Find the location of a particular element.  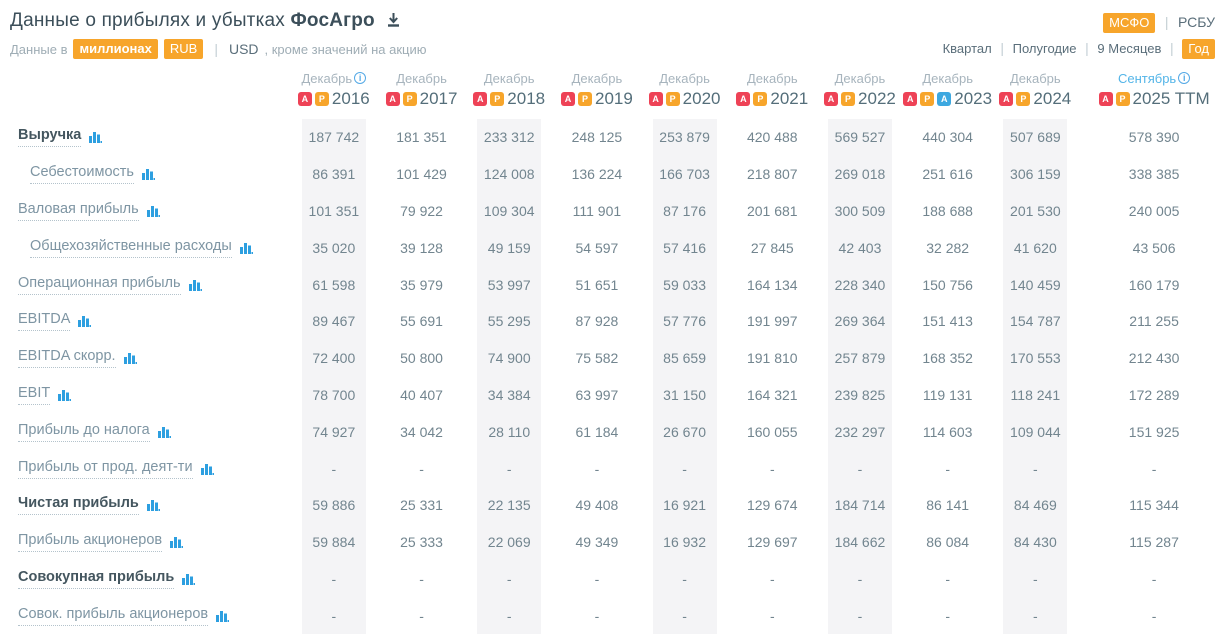

row-label: Прибыль до налога is located at coordinates (84, 432).